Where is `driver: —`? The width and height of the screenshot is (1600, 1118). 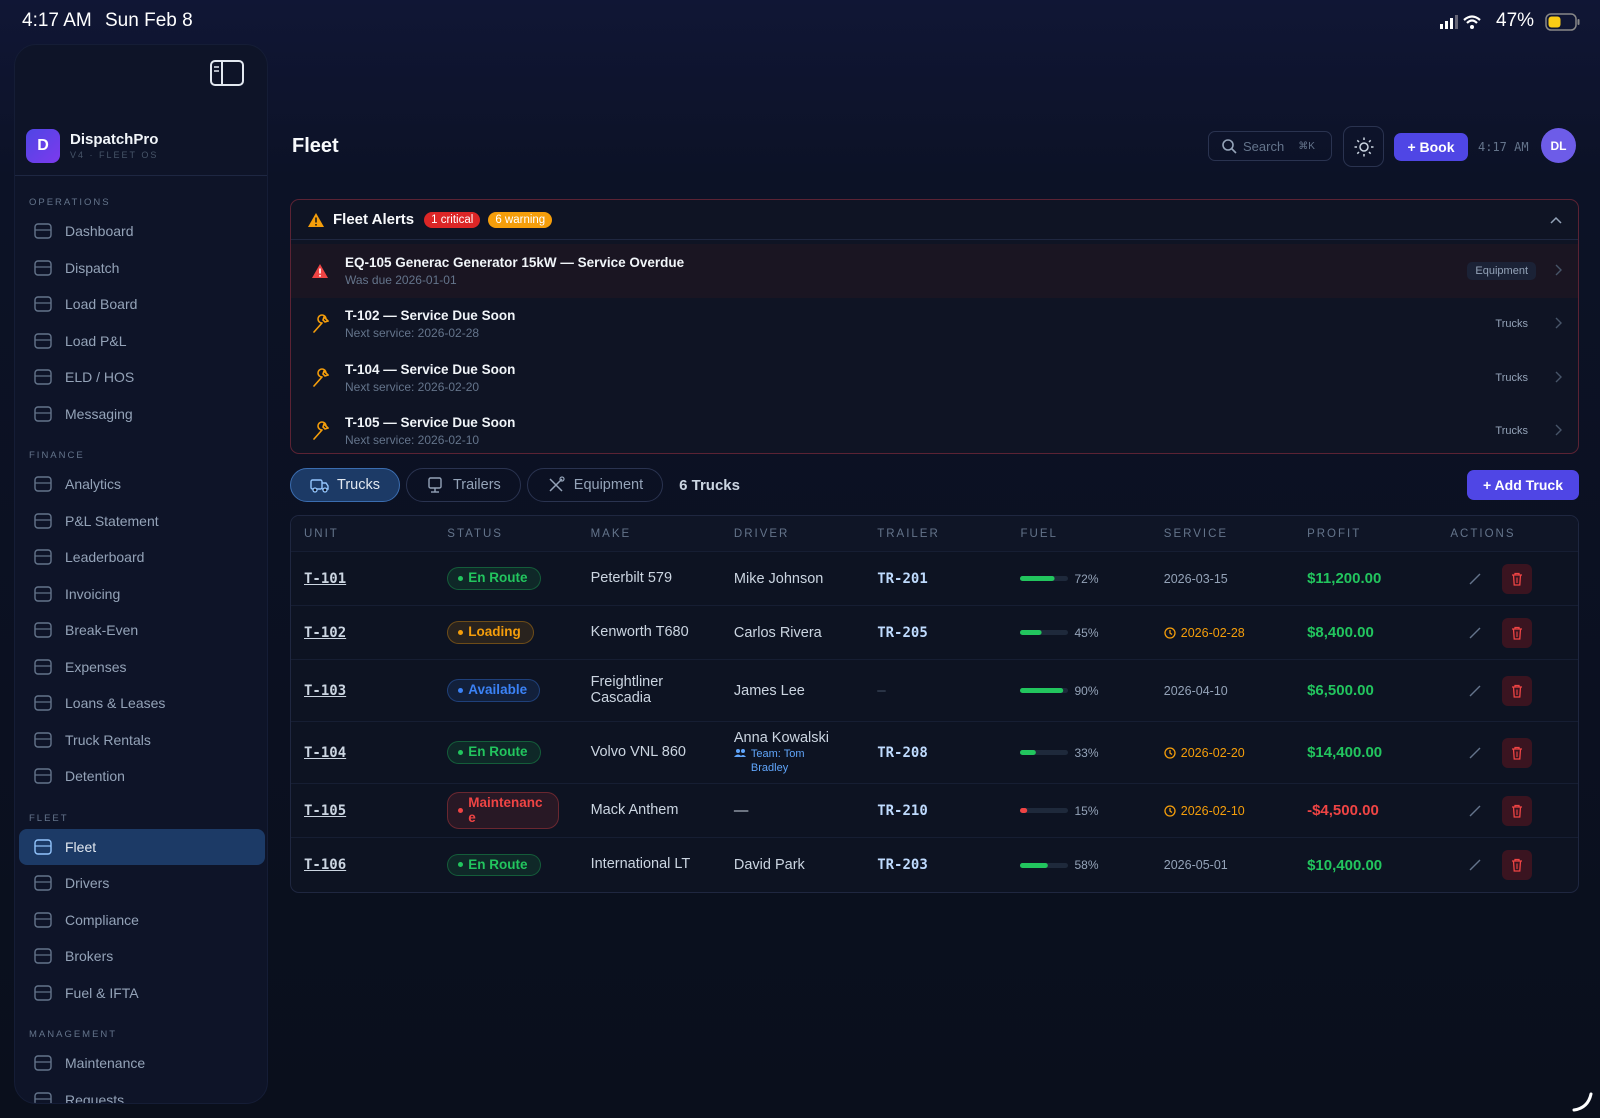 driver: — is located at coordinates (741, 810).